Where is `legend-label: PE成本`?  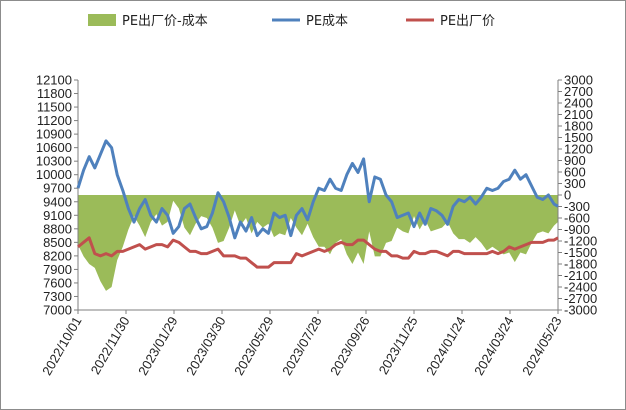
legend-label: PE成本 is located at coordinates (327, 21).